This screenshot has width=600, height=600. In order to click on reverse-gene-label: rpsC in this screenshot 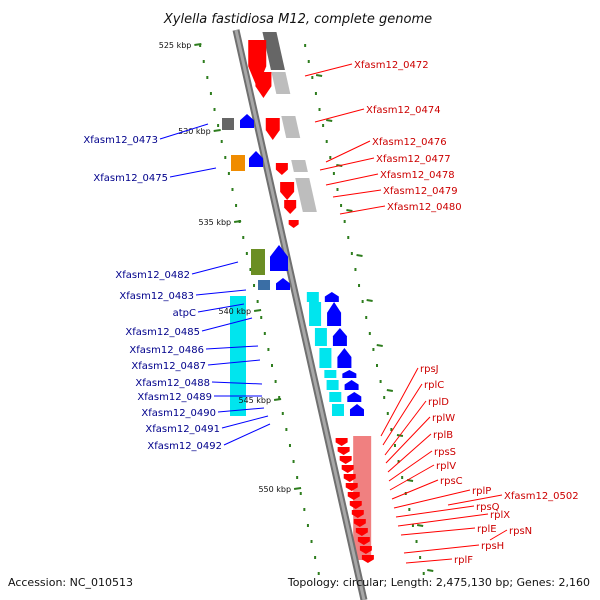, I will do `click(451, 481)`.